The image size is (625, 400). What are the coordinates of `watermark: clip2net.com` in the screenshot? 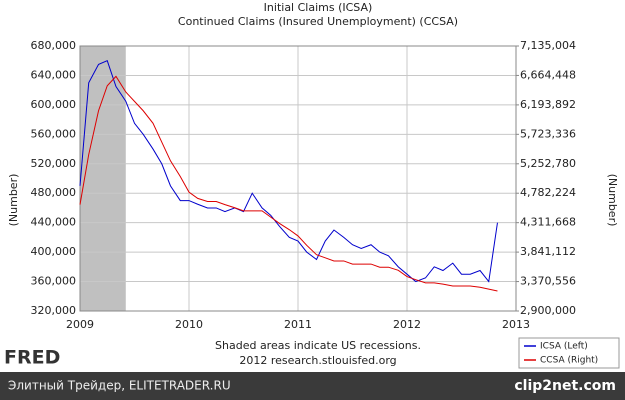 It's located at (565, 386).